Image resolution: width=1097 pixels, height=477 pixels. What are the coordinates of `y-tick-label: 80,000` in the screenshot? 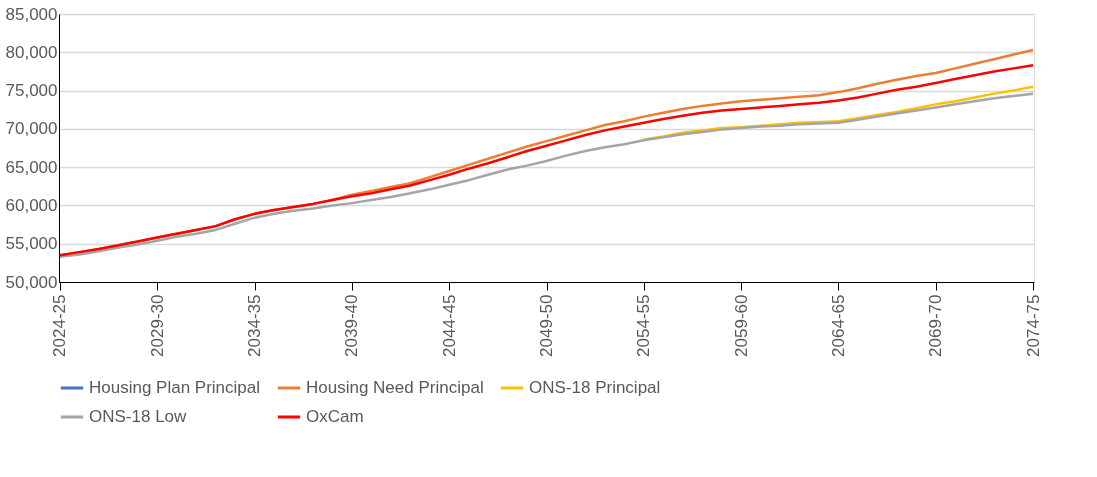 It's located at (31, 52).